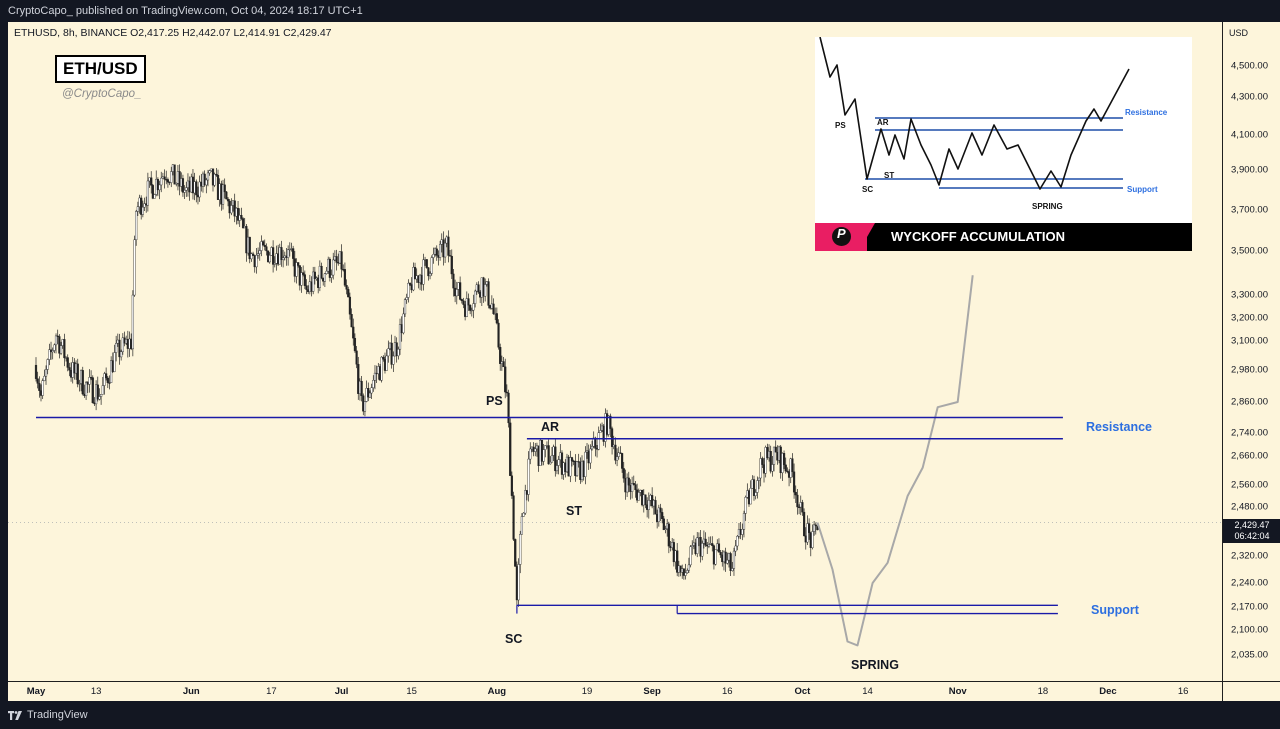 The width and height of the screenshot is (1280, 729). I want to click on price-tick: 3,300.00, so click(1249, 295).